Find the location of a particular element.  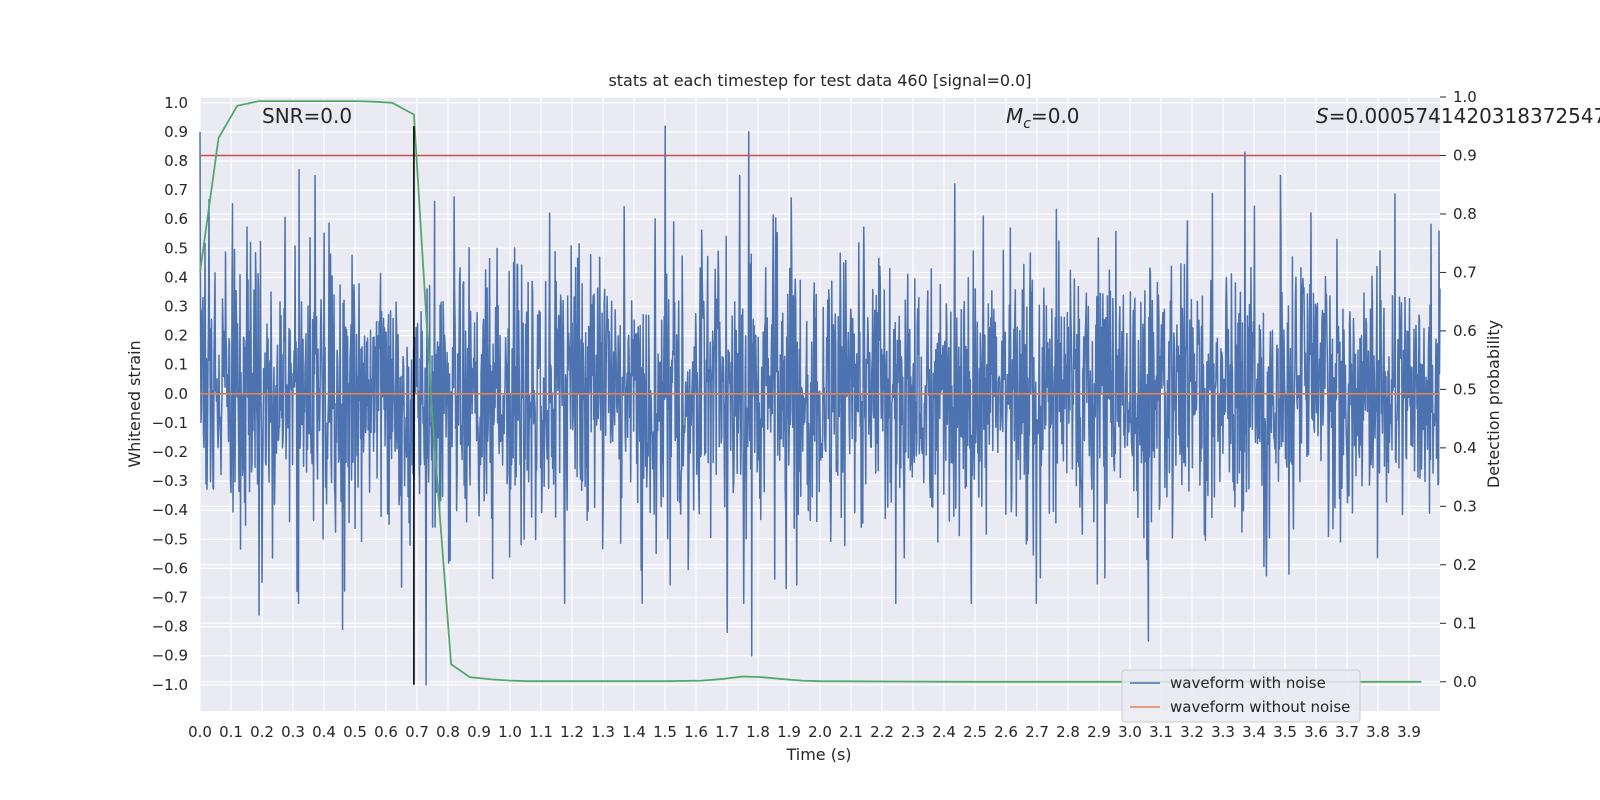

x-tick-label: 1.1 is located at coordinates (541, 732).